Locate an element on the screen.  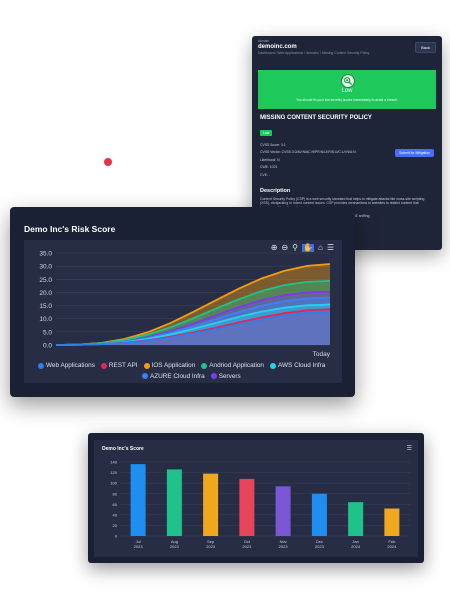
legend-label: Andriod Application is located at coordinates (236, 365).